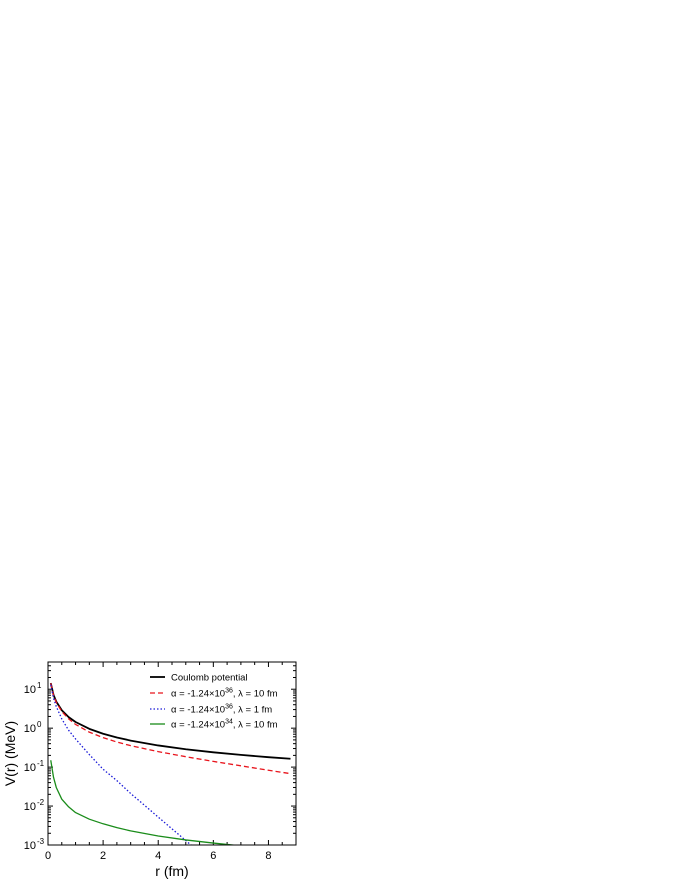 This screenshot has width=680, height=880. Describe the element at coordinates (103, 856) in the screenshot. I see `x-tick-label: 2` at that location.